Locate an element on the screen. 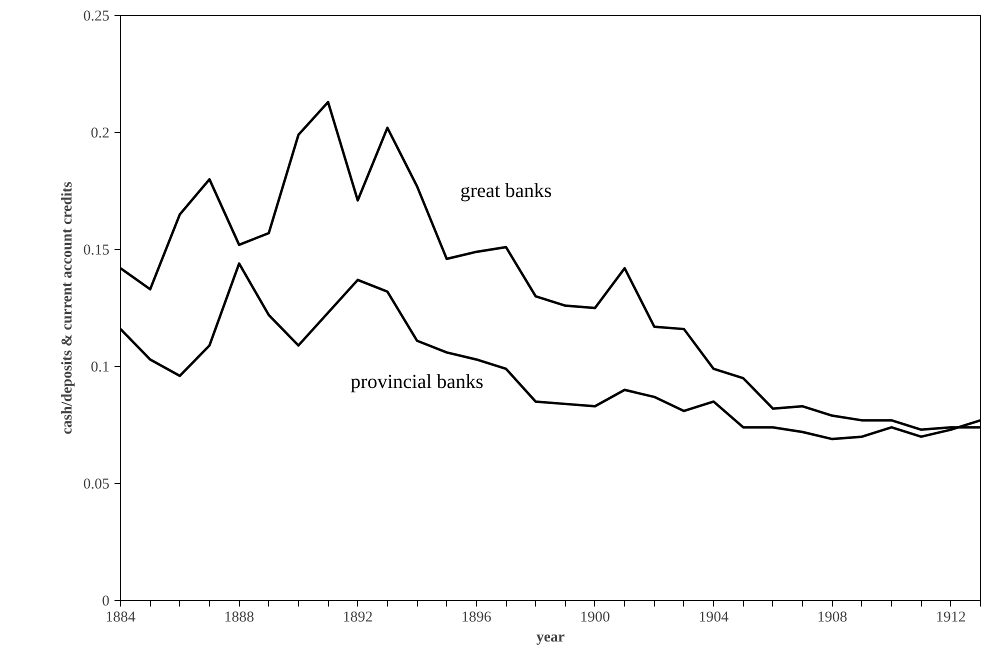  x-tick-label: 1900 is located at coordinates (595, 618).